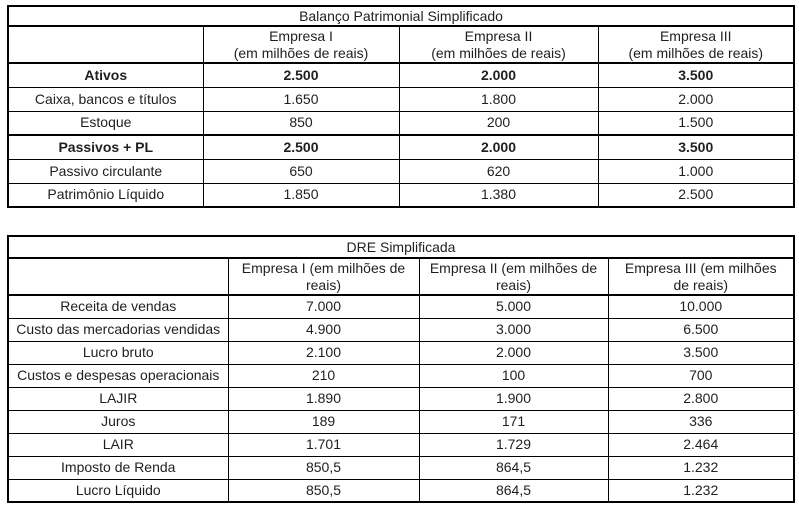 The image size is (799, 509). Describe the element at coordinates (323, 306) in the screenshot. I see `cell-value: 7.000` at that location.